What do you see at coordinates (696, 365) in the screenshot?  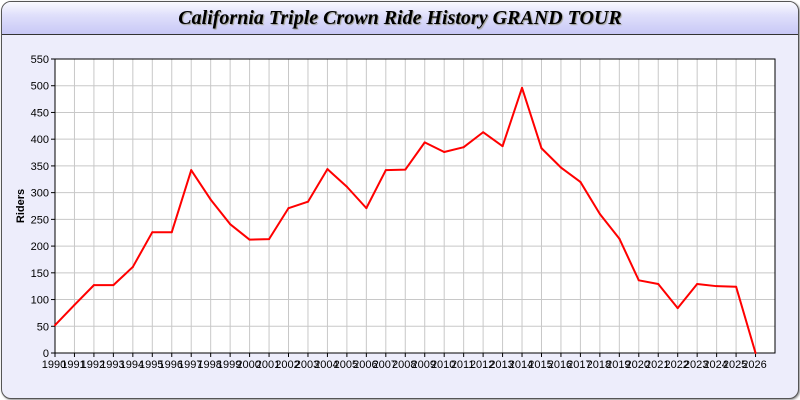 I see `x-tick-label: 2023` at bounding box center [696, 365].